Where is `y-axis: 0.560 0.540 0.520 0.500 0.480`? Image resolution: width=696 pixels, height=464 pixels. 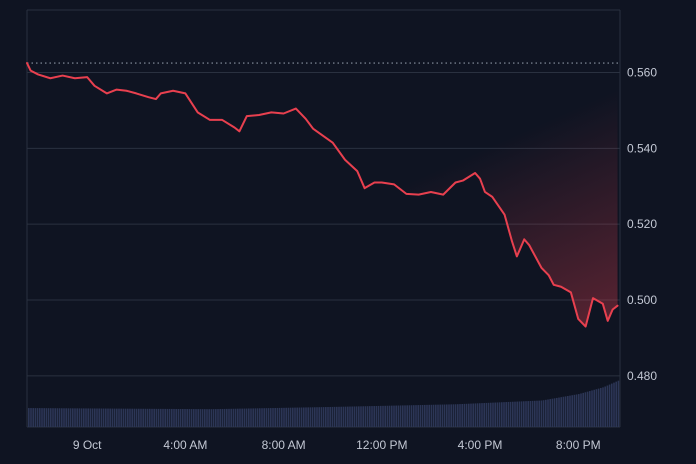 y-axis: 0.560 0.540 0.520 0.500 0.480 is located at coordinates (642, 224).